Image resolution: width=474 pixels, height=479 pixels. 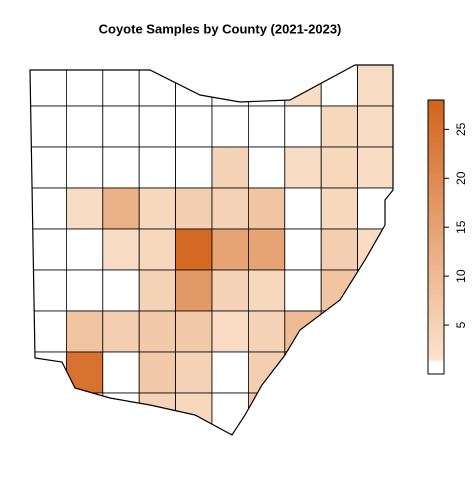 What do you see at coordinates (461, 178) in the screenshot?
I see `tick-label: 20` at bounding box center [461, 178].